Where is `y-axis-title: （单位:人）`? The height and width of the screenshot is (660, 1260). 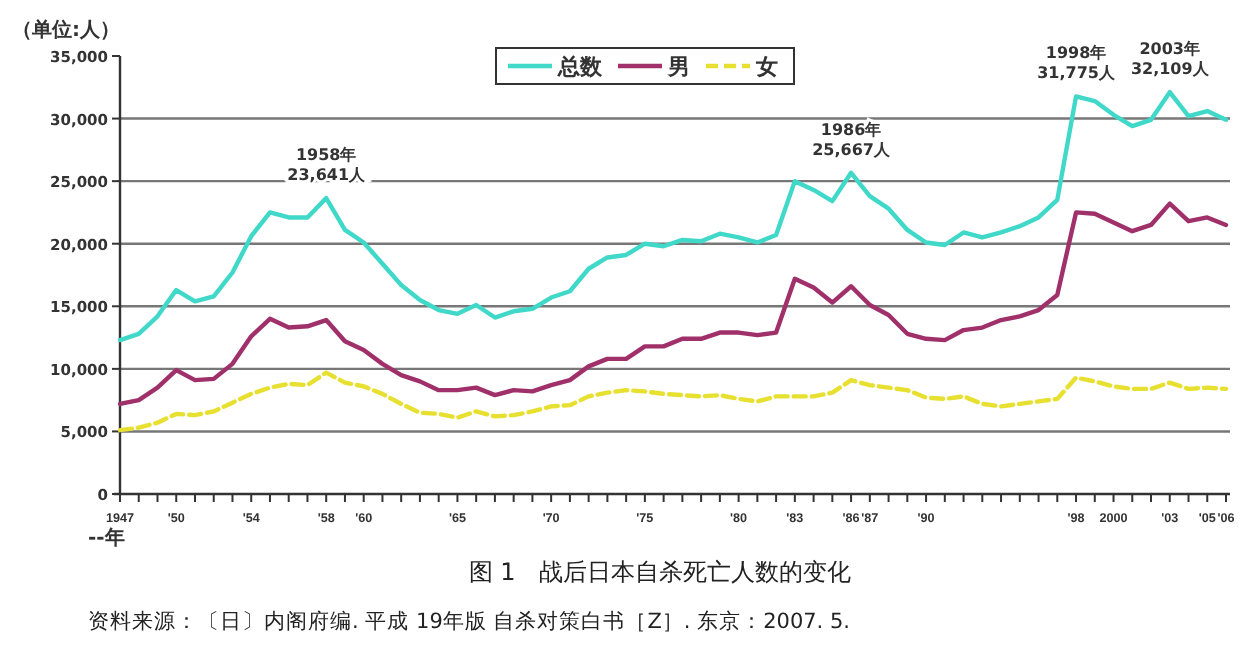
y-axis-title: （单位:人） is located at coordinates (66, 30).